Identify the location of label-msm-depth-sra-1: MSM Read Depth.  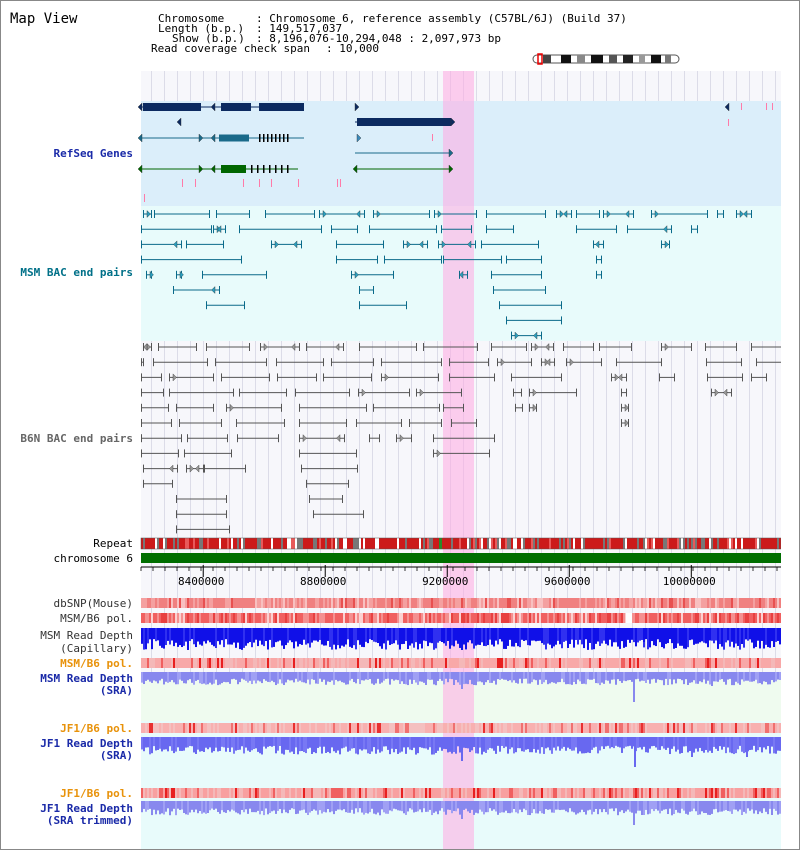
(86, 678).